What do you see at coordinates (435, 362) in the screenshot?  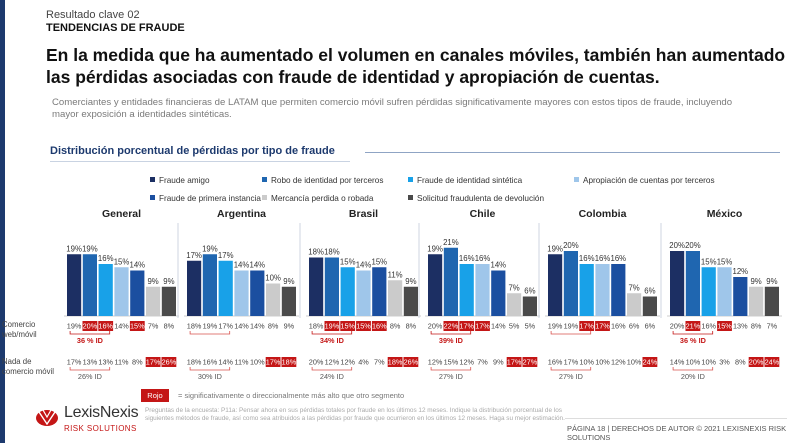 I see `nada-value: 12%` at bounding box center [435, 362].